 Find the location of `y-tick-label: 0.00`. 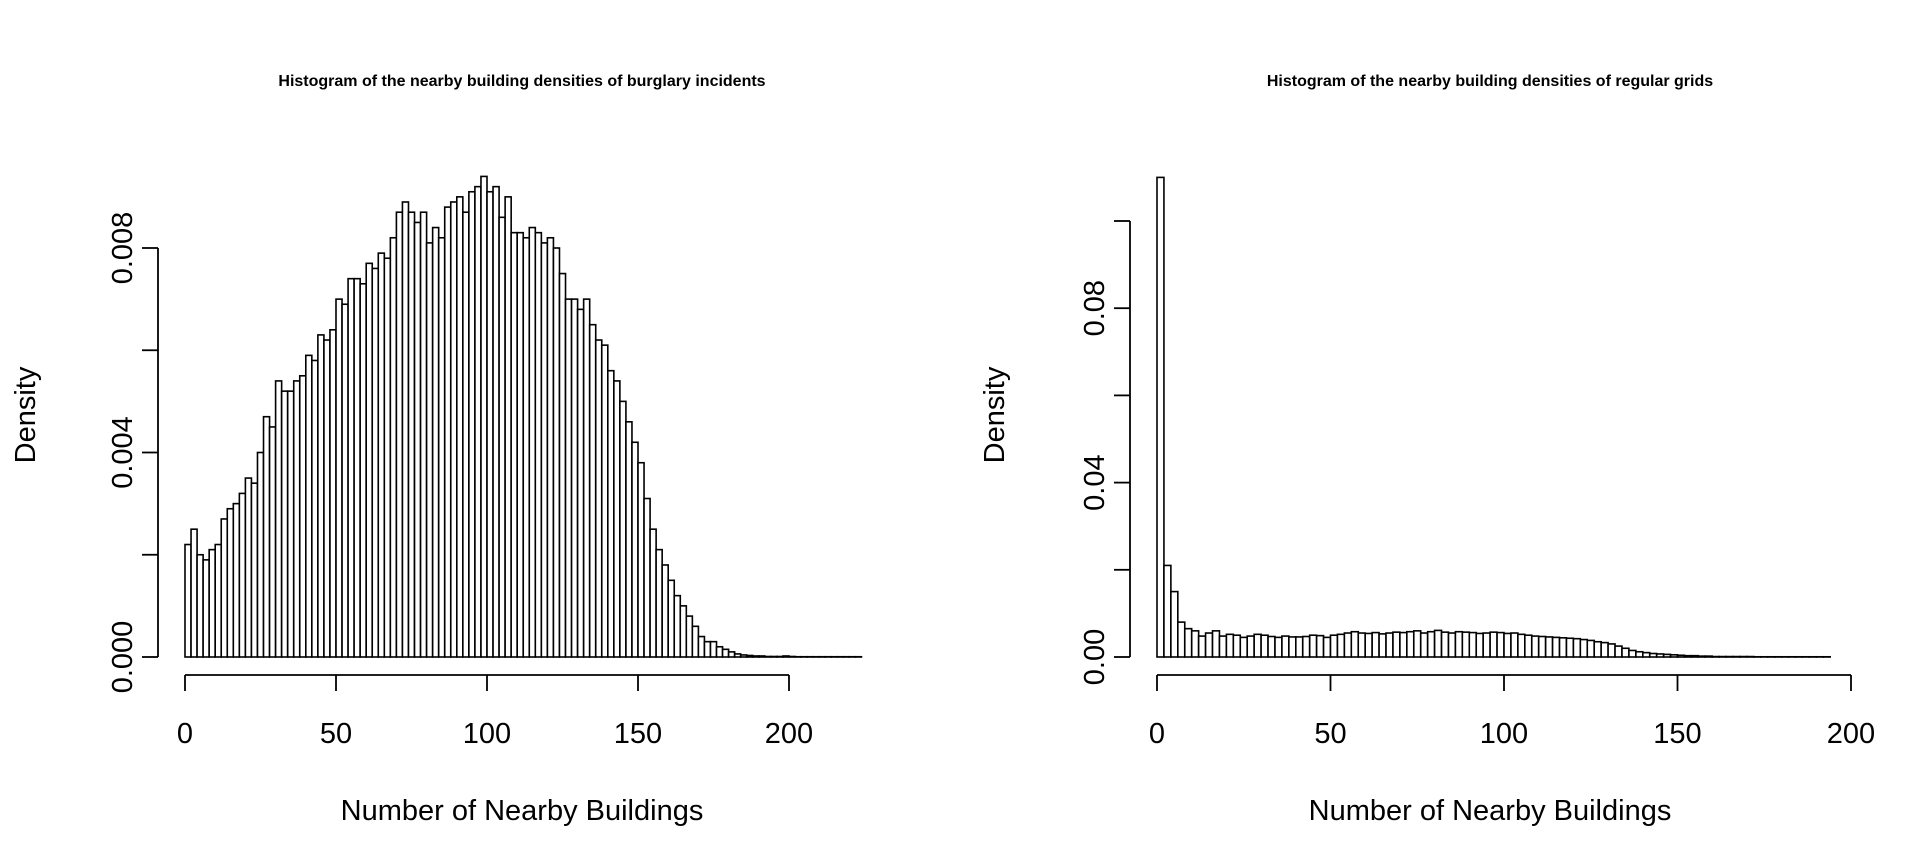

y-tick-label: 0.00 is located at coordinates (1095, 657).